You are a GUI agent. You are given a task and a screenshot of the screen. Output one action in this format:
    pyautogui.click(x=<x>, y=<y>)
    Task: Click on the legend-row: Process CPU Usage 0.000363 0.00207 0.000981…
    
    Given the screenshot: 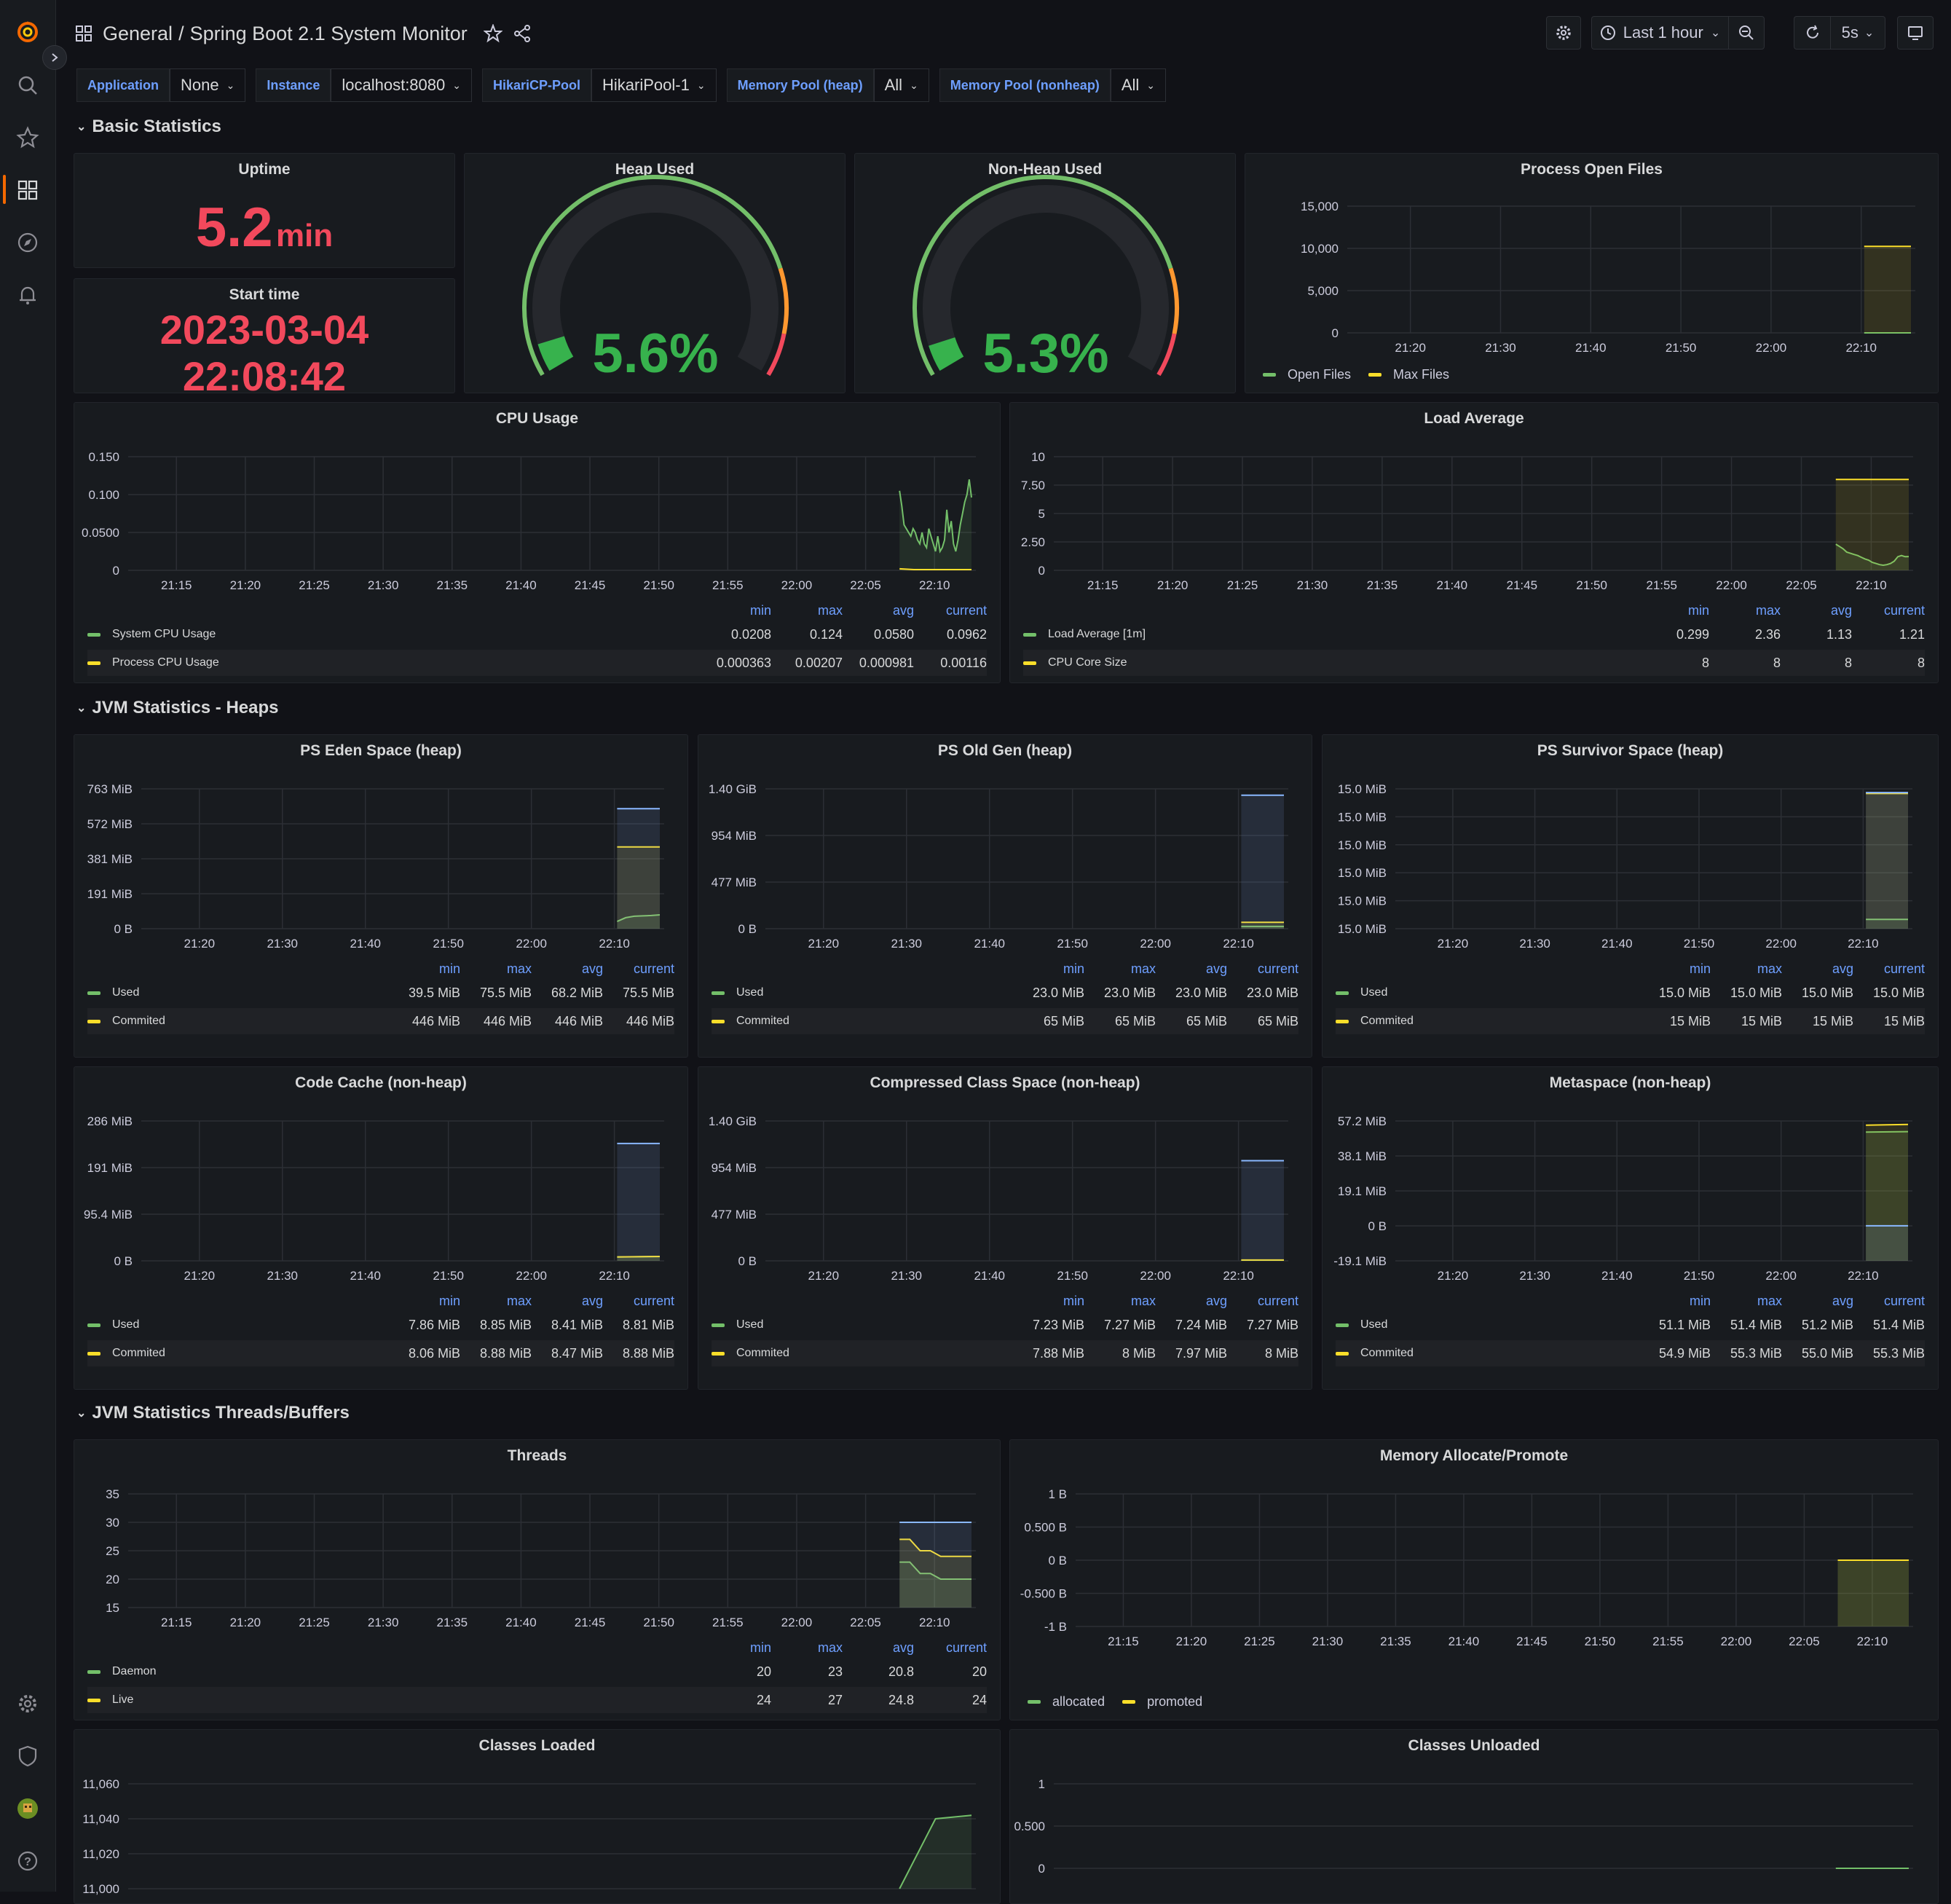 What is the action you would take?
    pyautogui.click(x=537, y=663)
    